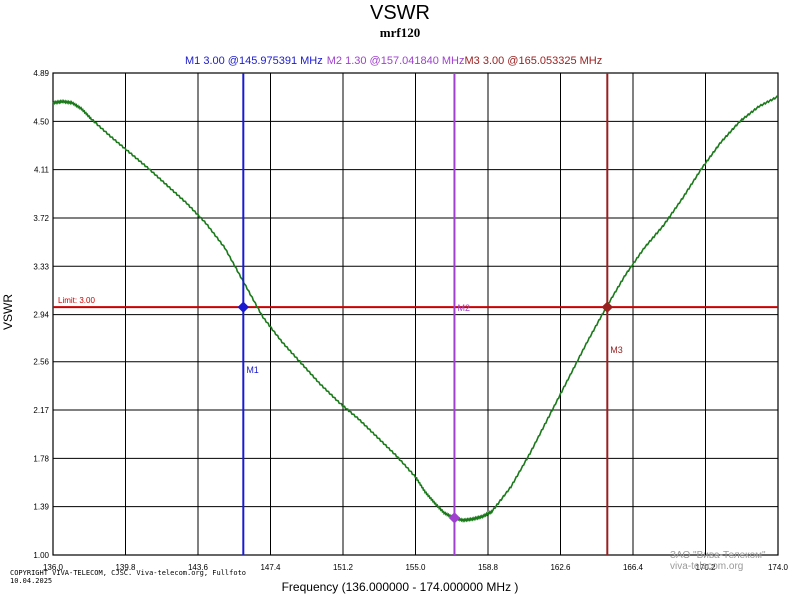  Describe the element at coordinates (718, 555) in the screenshot. I see `watermark-line-1: ЗАО "Вива-Телеком"` at that location.